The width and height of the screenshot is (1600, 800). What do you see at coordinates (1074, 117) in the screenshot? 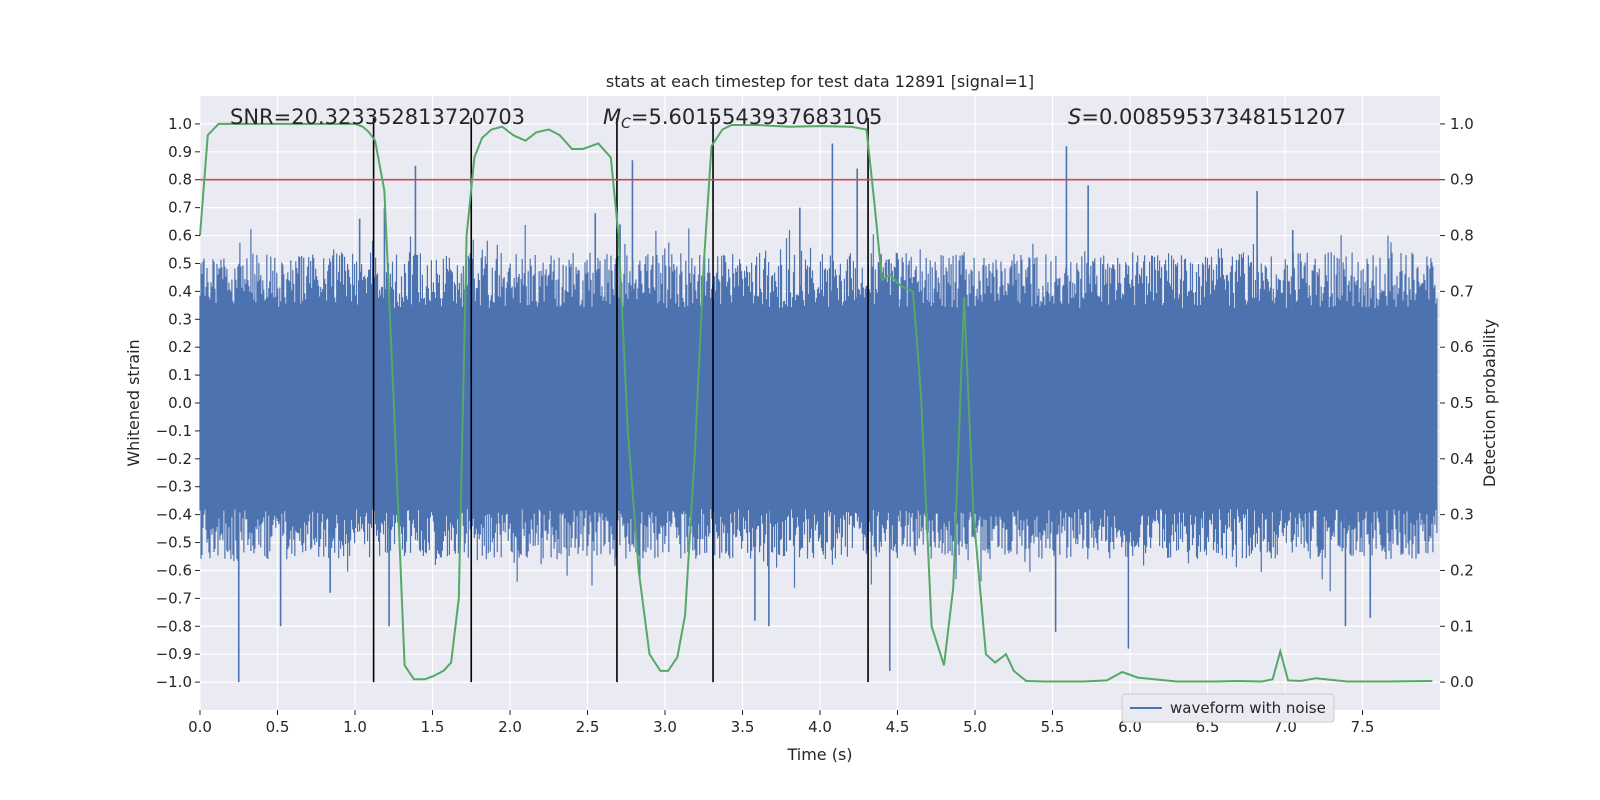
I see `s-symbol: S` at bounding box center [1074, 117].